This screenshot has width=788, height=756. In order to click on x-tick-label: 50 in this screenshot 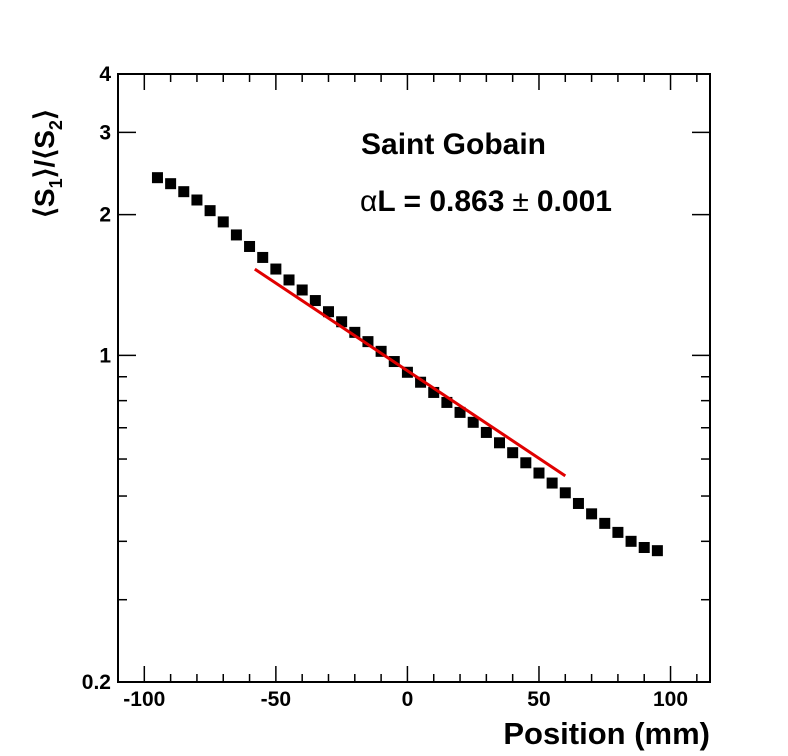, I will do `click(538, 699)`.